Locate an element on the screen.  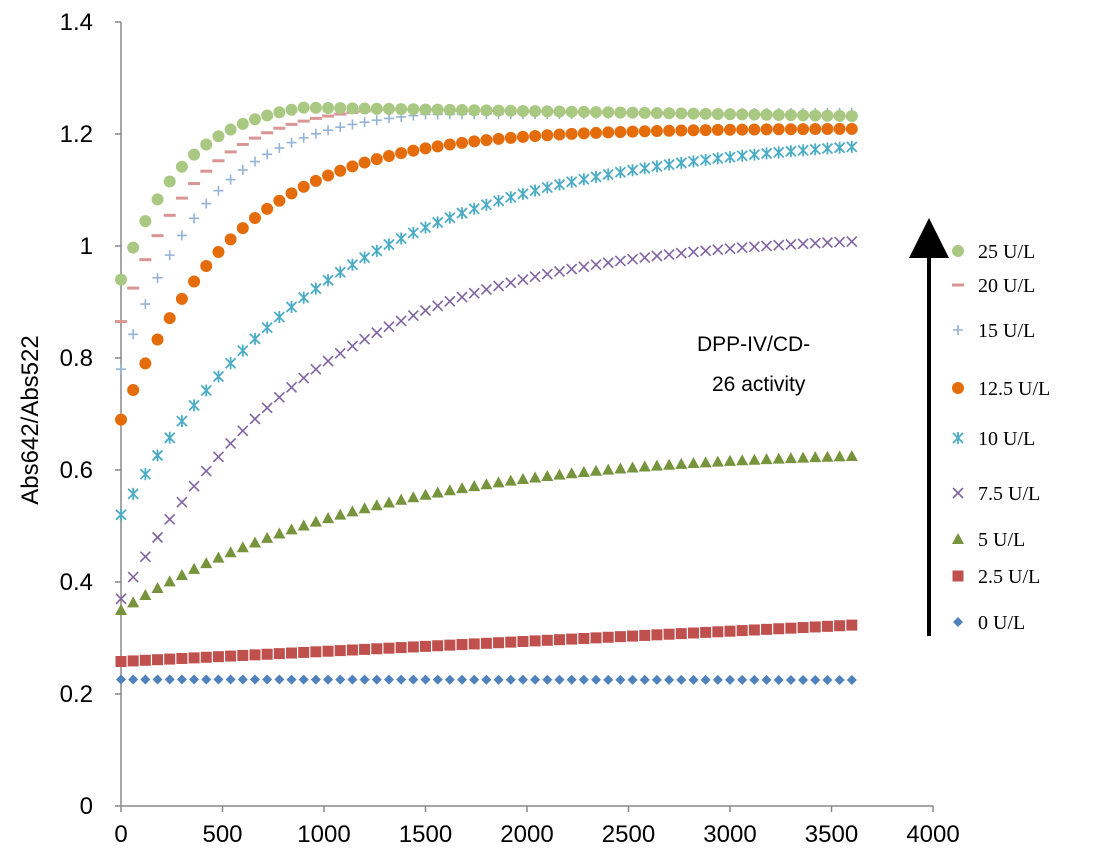
x-tick-label: 1000 is located at coordinates (323, 834).